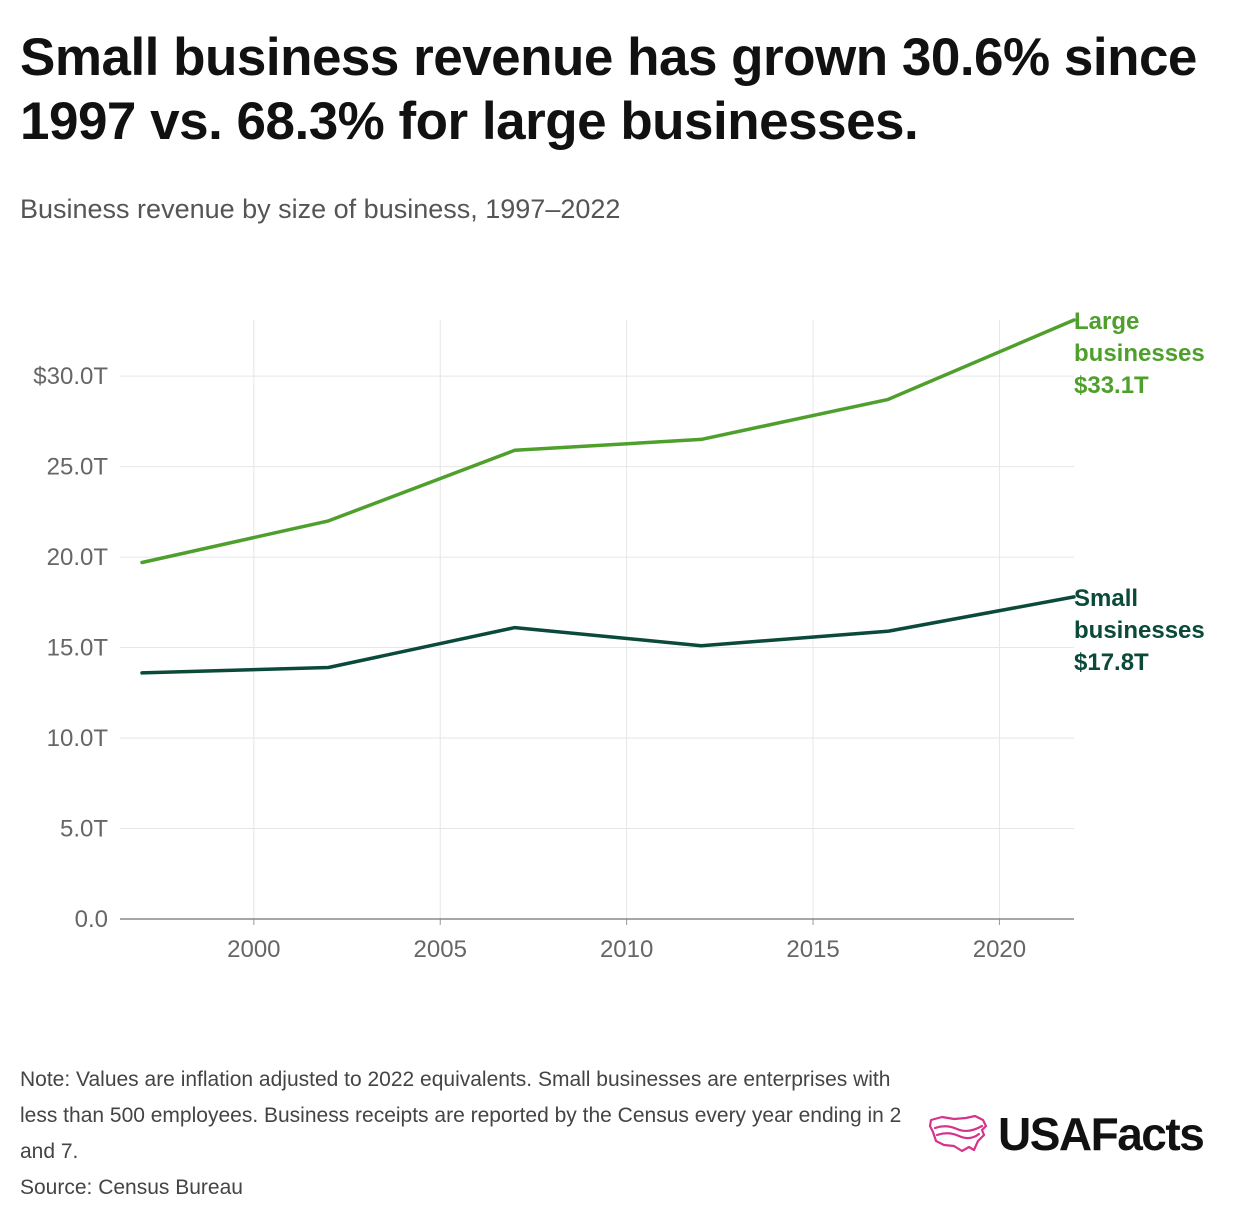  What do you see at coordinates (440, 949) in the screenshot?
I see `x-tick-label: 2005` at bounding box center [440, 949].